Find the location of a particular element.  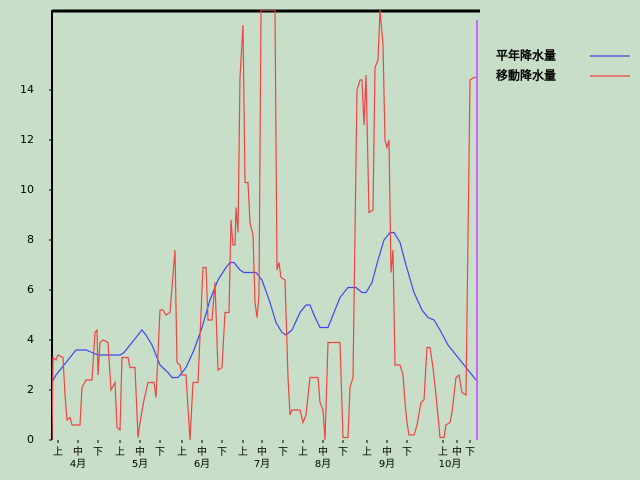

y-tick-label: 12 is located at coordinates (27, 139).